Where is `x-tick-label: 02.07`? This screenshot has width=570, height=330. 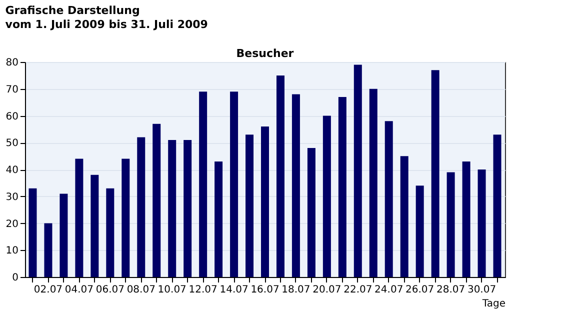 x-tick-label: 02.07 is located at coordinates (48, 290).